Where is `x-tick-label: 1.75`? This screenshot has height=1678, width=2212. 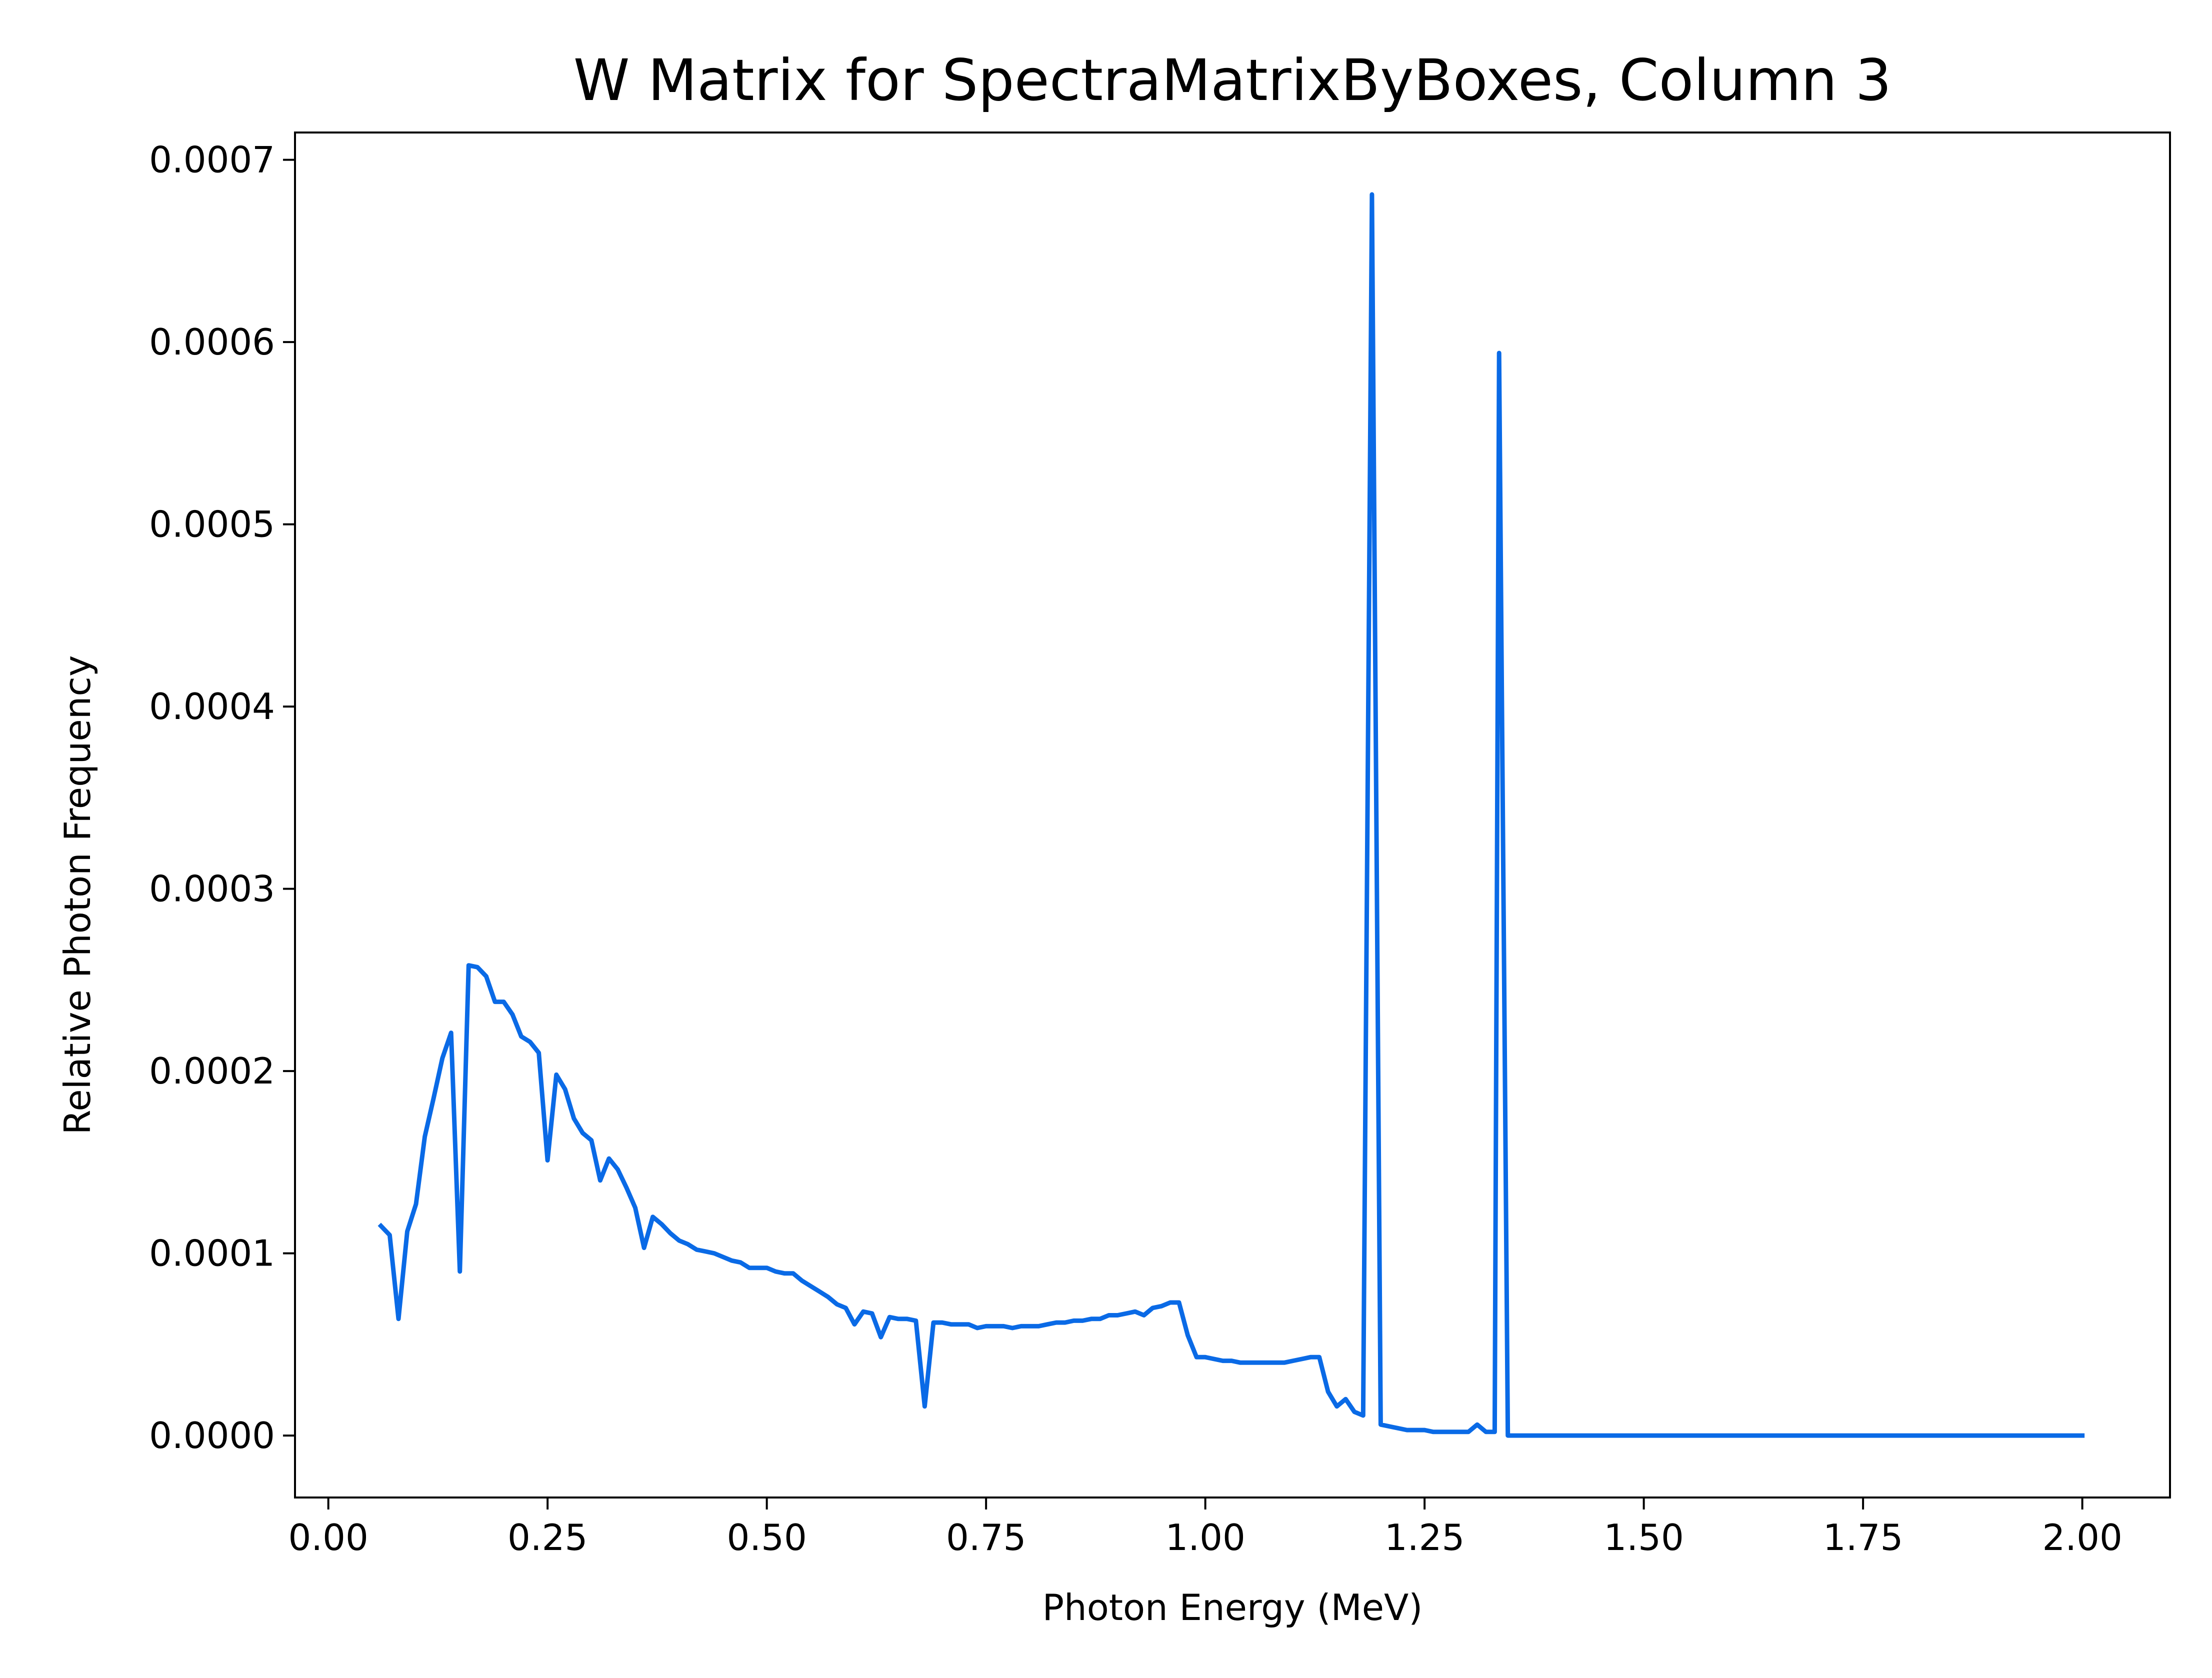
x-tick-label: 1.75 is located at coordinates (1863, 1537).